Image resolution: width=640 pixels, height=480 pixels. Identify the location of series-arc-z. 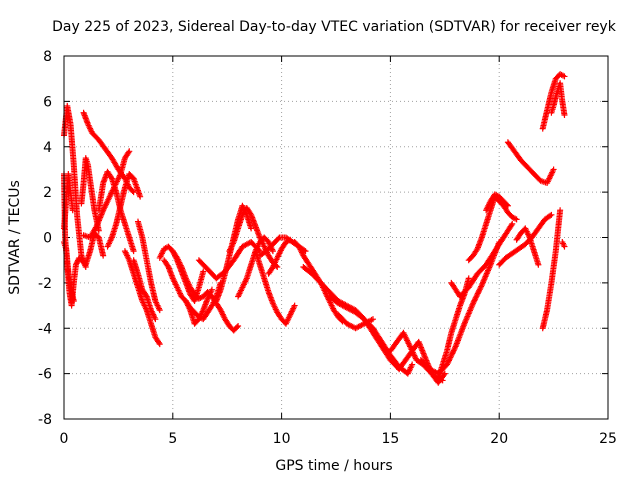
(351, 318).